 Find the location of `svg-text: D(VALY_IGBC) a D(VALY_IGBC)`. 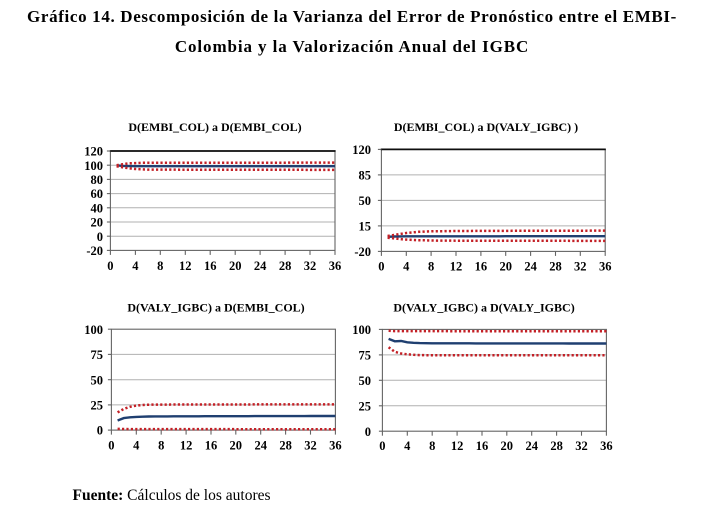

svg-text: D(VALY_IGBC) a D(VALY_IGBC) is located at coordinates (483, 307).